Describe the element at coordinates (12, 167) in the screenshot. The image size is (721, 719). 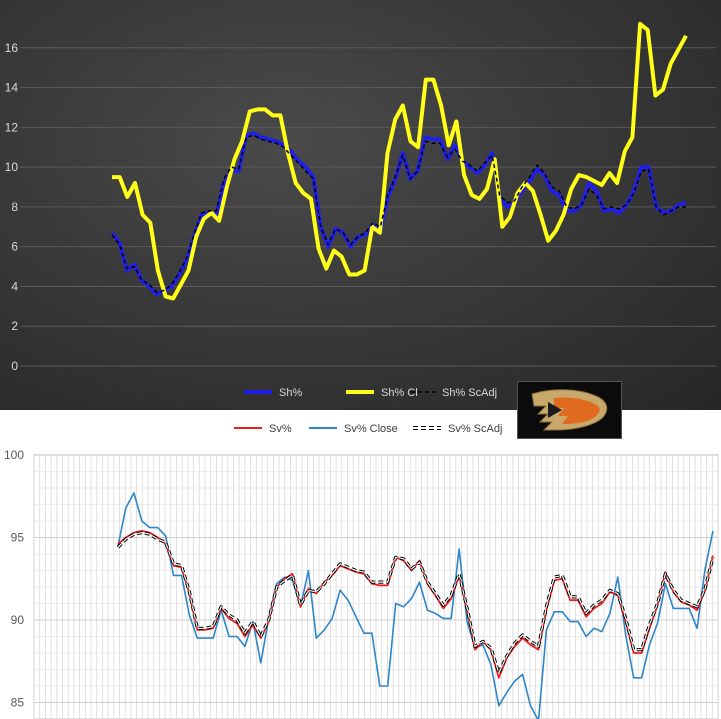
I see `y-tick-label: 10` at that location.